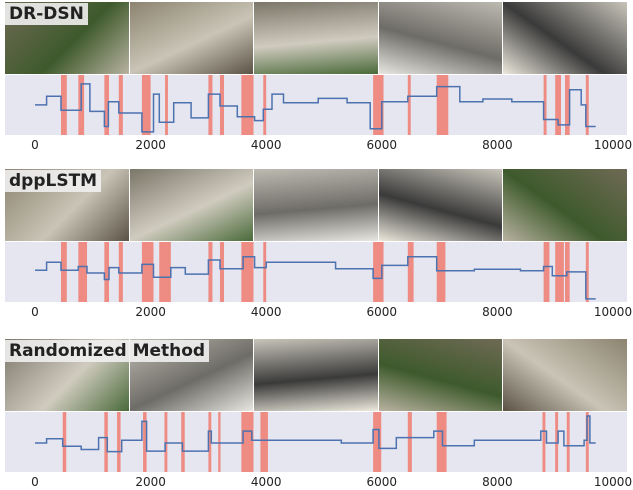 This screenshot has height=490, width=633. What do you see at coordinates (46, 14) in the screenshot?
I see `method-label: DR-DSN` at bounding box center [46, 14].